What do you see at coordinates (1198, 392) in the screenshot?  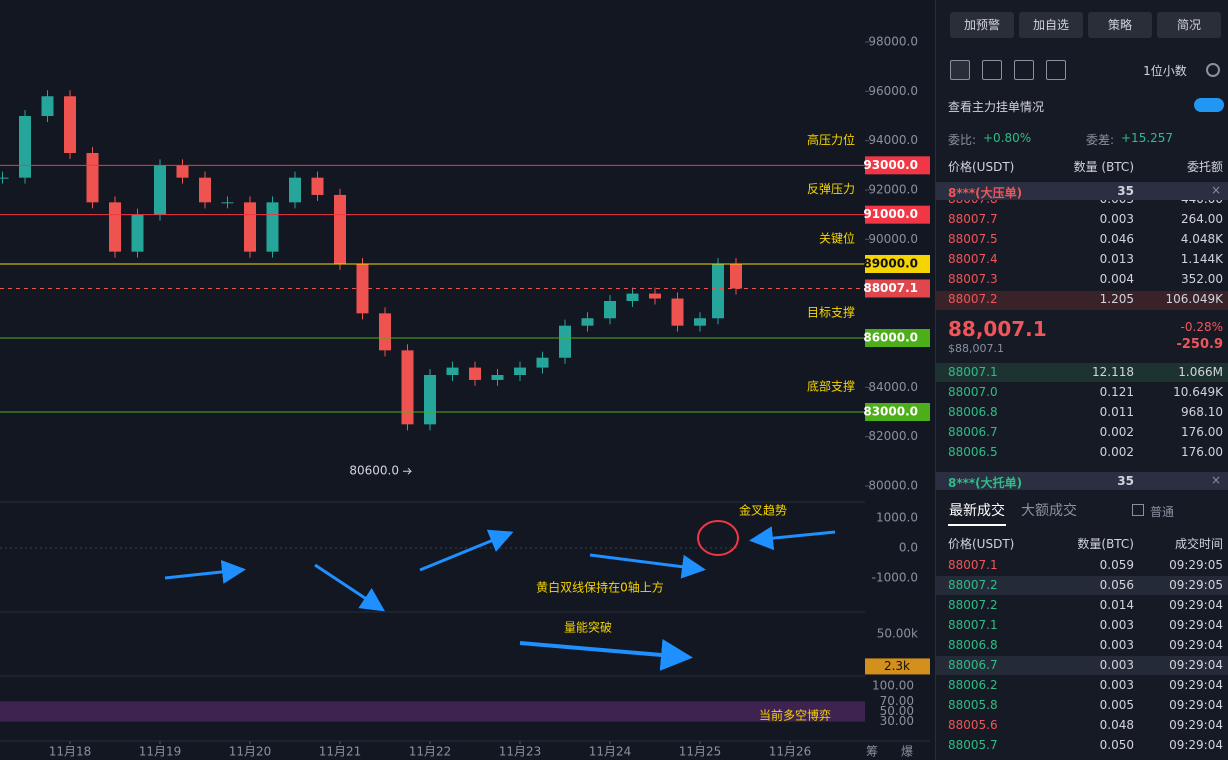 I see `bid-row: 10.649K` at bounding box center [1198, 392].